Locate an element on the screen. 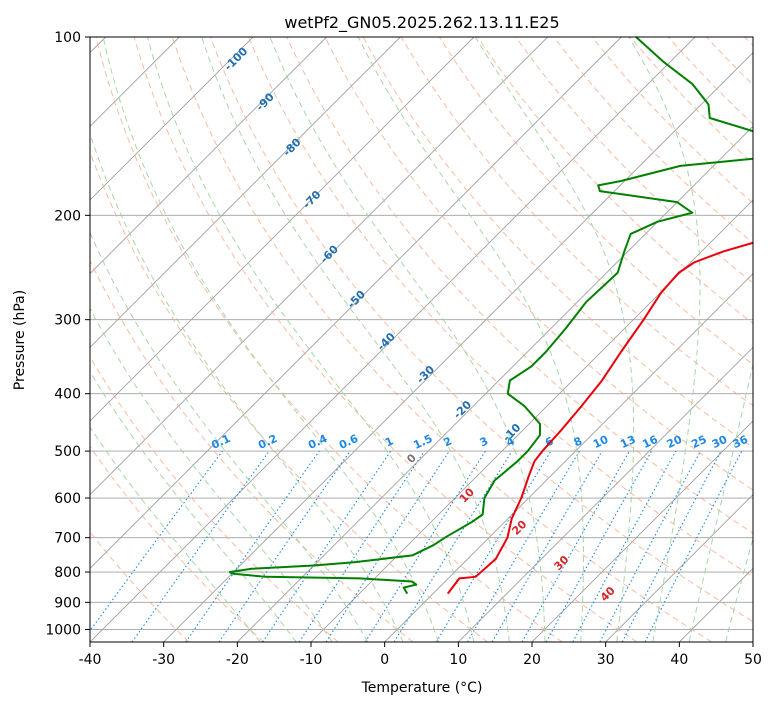  y-axis-title: Pressure (hPa) is located at coordinates (20, 340).